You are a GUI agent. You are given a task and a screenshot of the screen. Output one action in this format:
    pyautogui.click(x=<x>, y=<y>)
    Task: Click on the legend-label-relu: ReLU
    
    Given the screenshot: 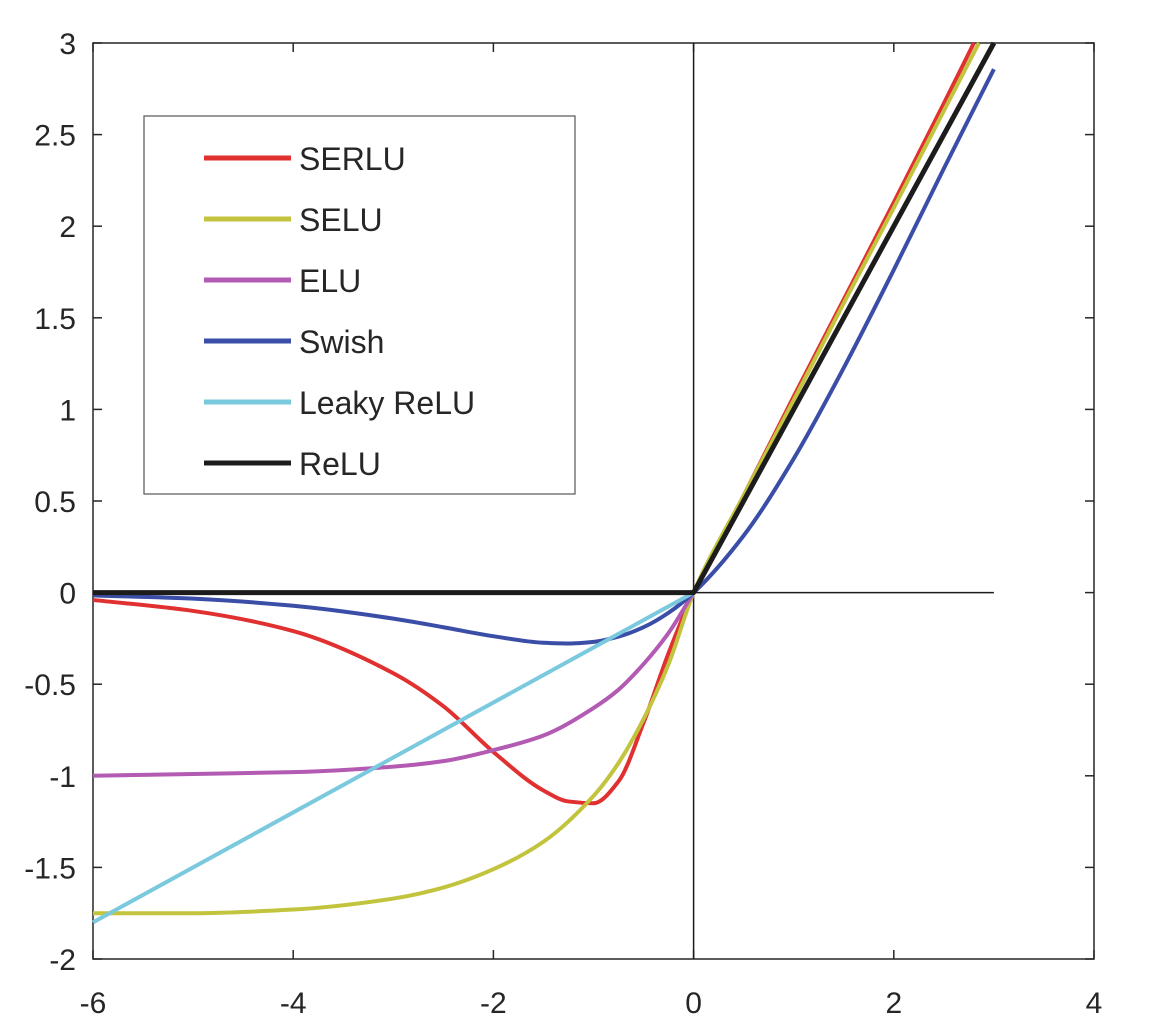 What is the action you would take?
    pyautogui.click(x=340, y=464)
    